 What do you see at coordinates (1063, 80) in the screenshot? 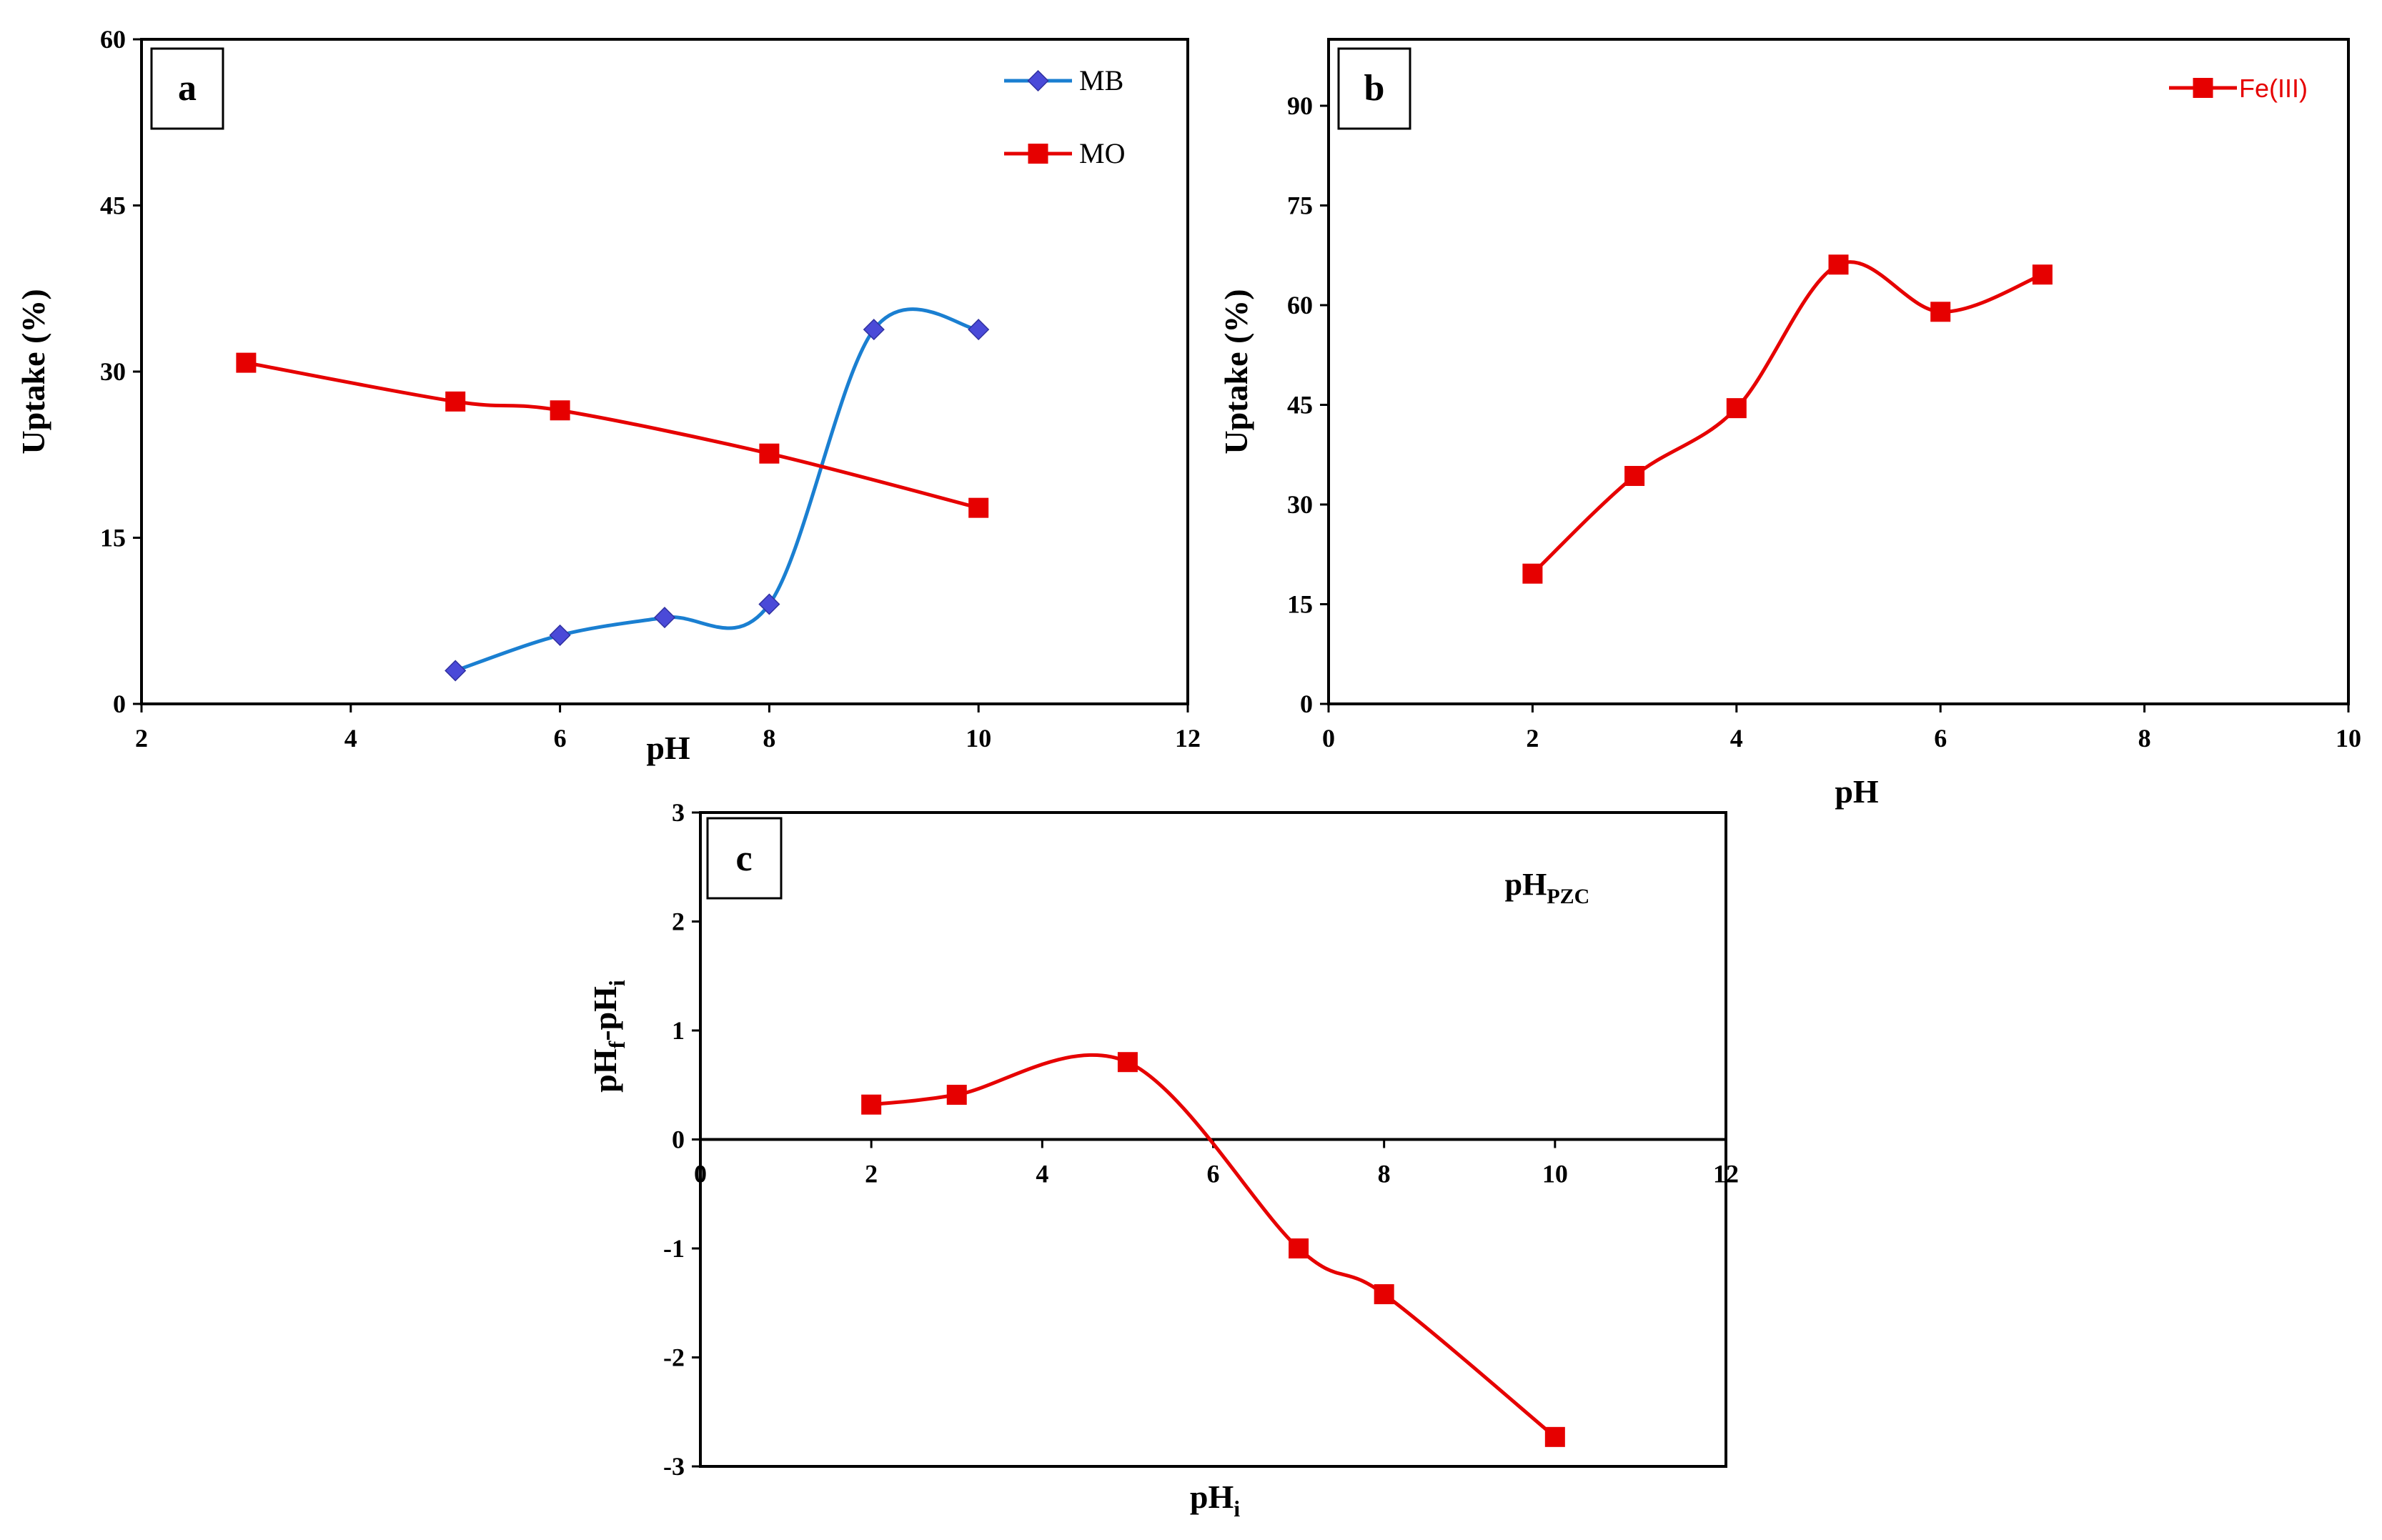
I see `legend-entry: MB` at bounding box center [1063, 80].